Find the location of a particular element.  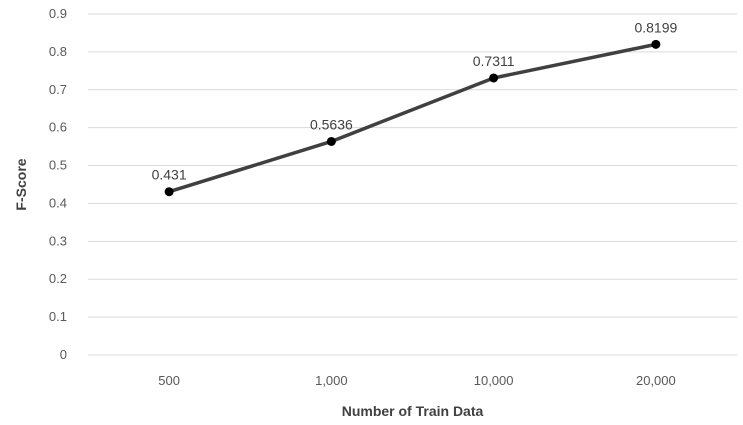

data-label-2: 0.7311 is located at coordinates (494, 61).